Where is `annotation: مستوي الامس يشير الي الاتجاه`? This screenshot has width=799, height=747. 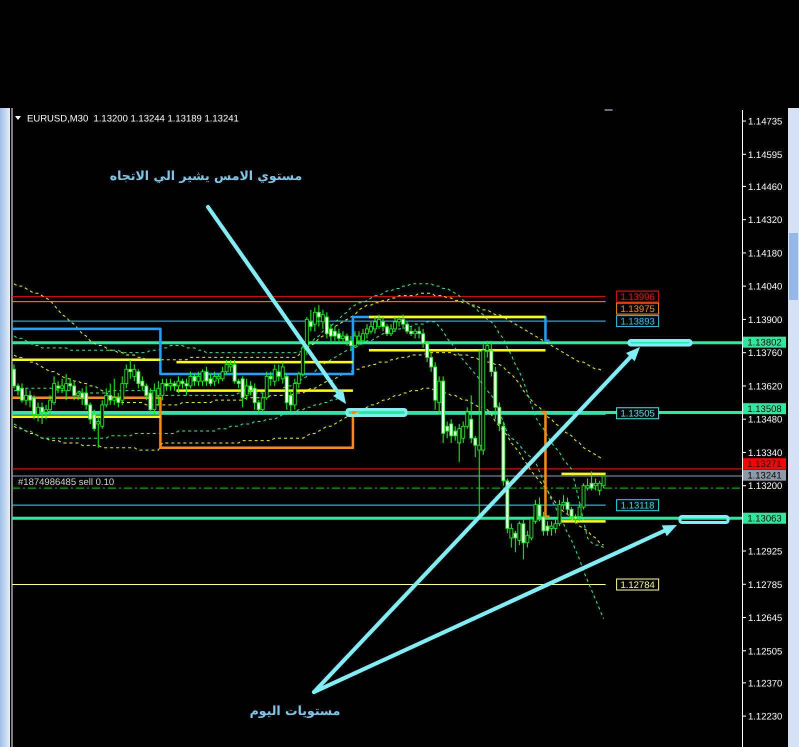
annotation: مستوي الامس يشير الي الاتجاه is located at coordinates (206, 176).